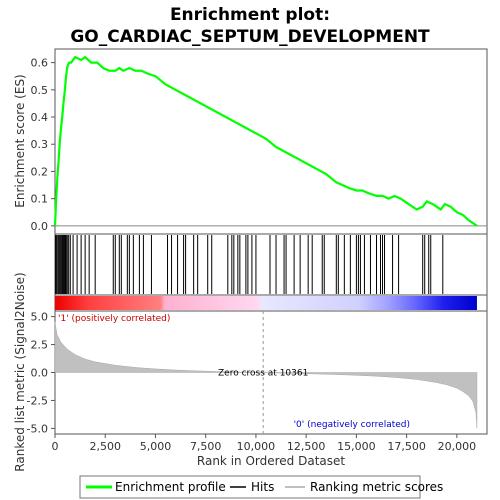 Image resolution: width=500 pixels, height=500 pixels. What do you see at coordinates (37, 400) in the screenshot?
I see `metric-tick-label: -2.5` at bounding box center [37, 400].